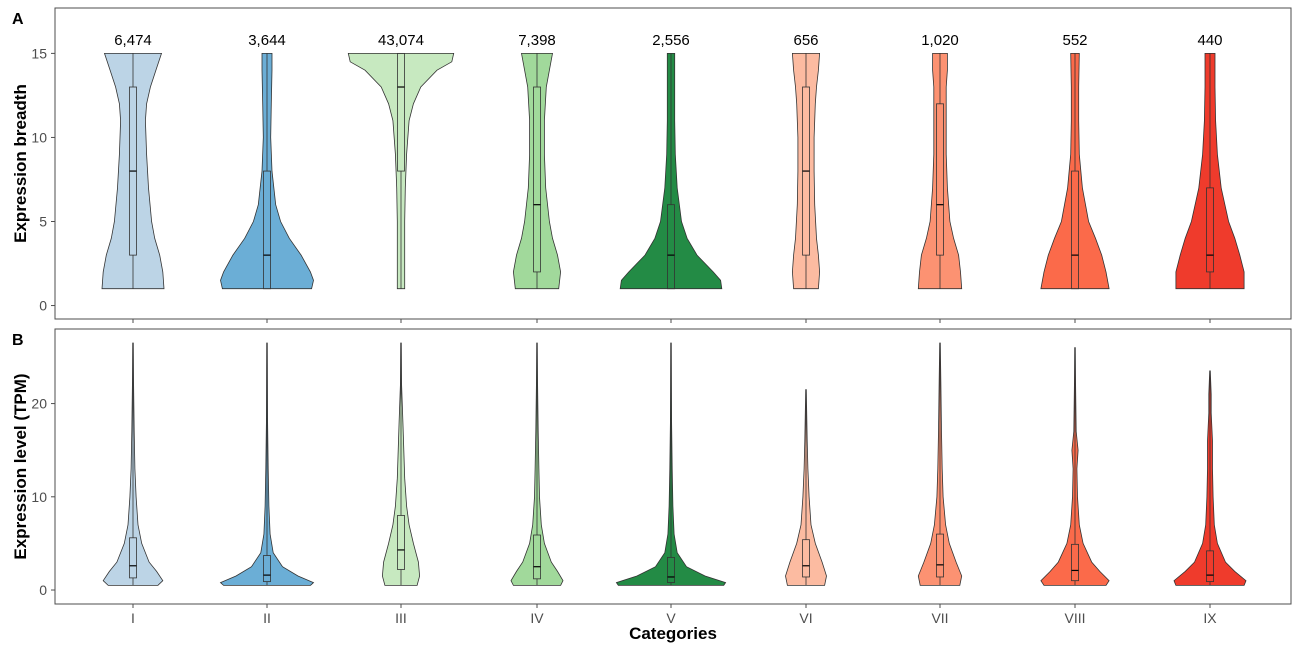  What do you see at coordinates (133, 40) in the screenshot?
I see `count-label: 6,474` at bounding box center [133, 40].